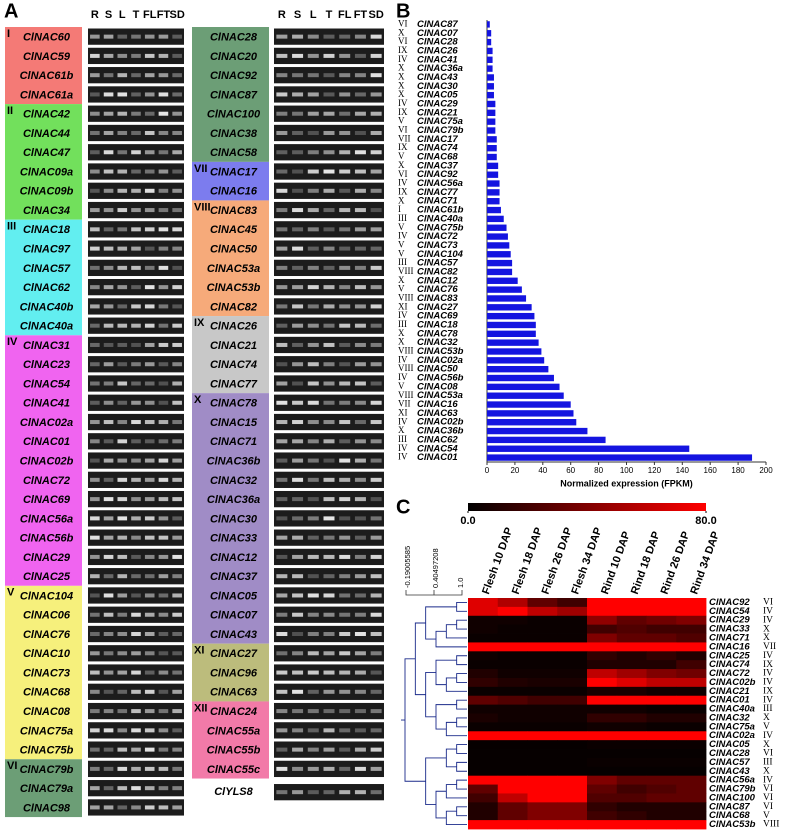 This screenshot has width=787, height=834. Describe the element at coordinates (136, 171) in the screenshot. I see `gel-strip` at that location.